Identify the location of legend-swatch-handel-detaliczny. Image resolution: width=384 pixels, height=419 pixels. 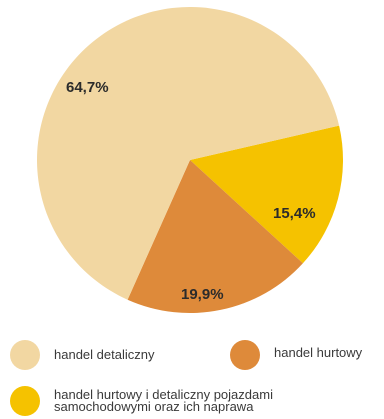
(25, 355).